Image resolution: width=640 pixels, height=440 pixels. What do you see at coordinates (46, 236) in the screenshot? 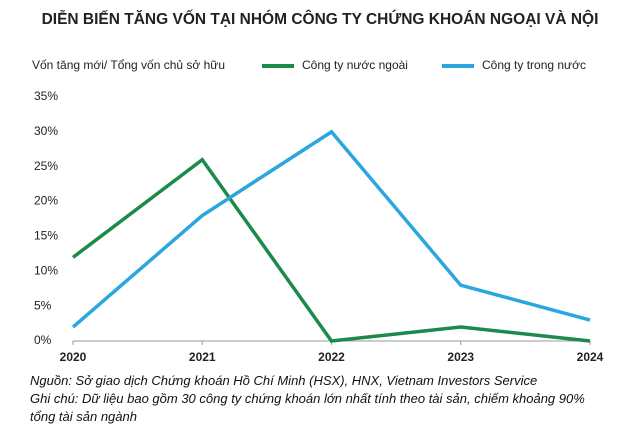
I see `y-tick-label: 15%` at bounding box center [46, 236].